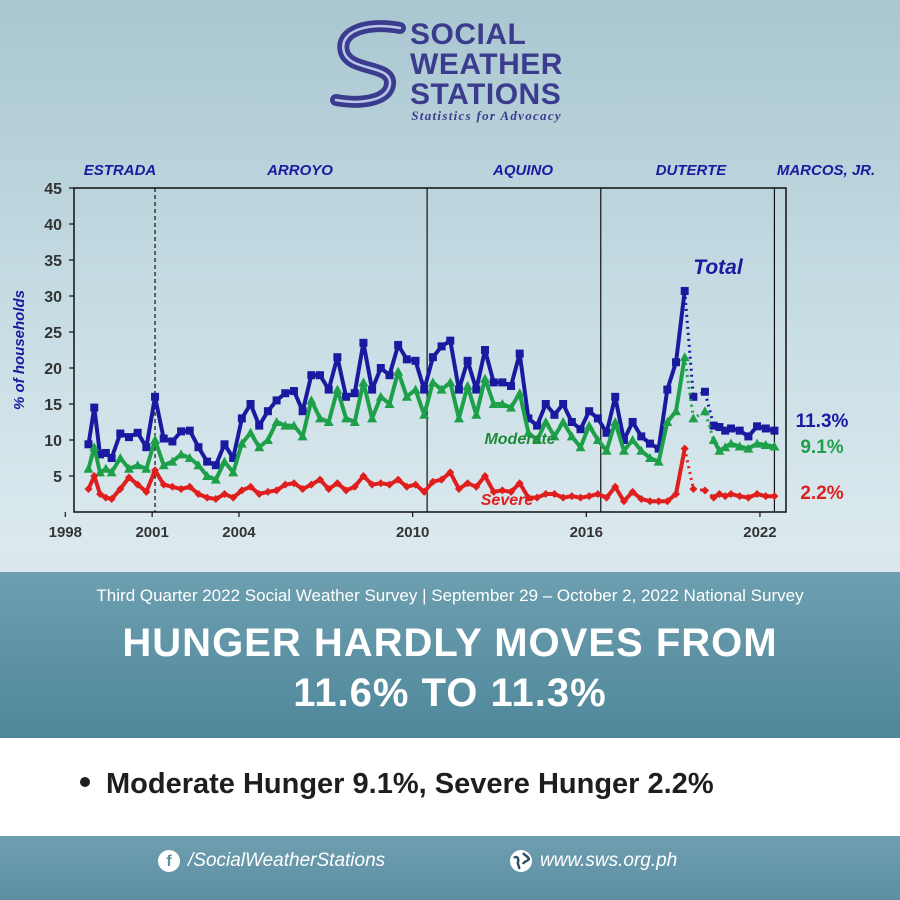  What do you see at coordinates (169, 861) in the screenshot?
I see `facebook-icon: f` at bounding box center [169, 861].